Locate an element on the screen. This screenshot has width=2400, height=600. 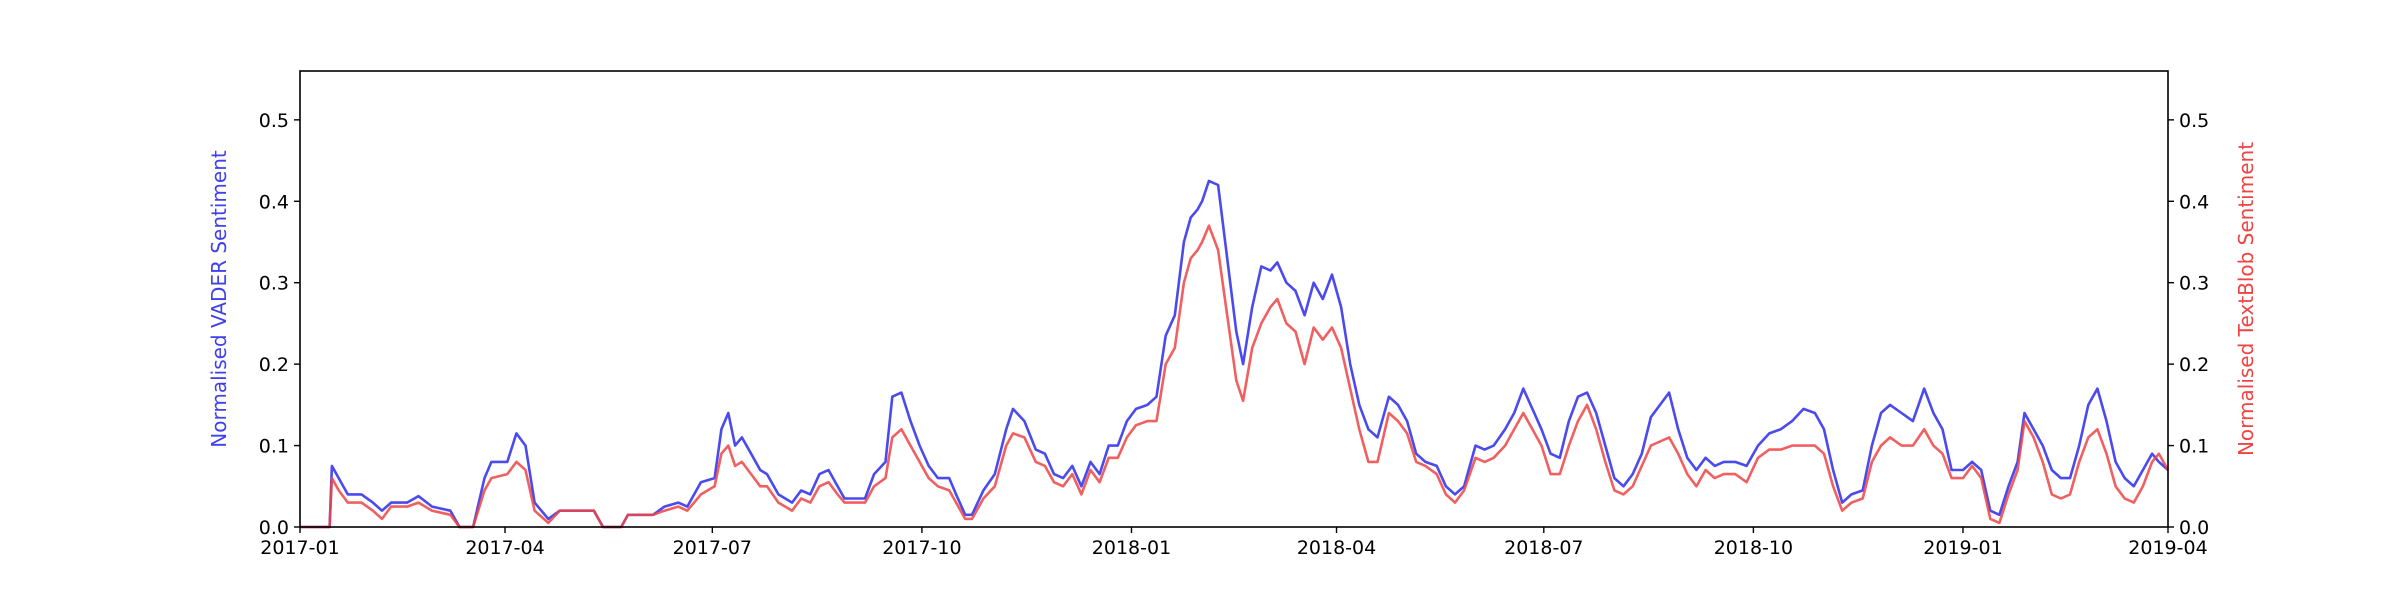
x-tick-label: 2017-10 is located at coordinates (921, 548).